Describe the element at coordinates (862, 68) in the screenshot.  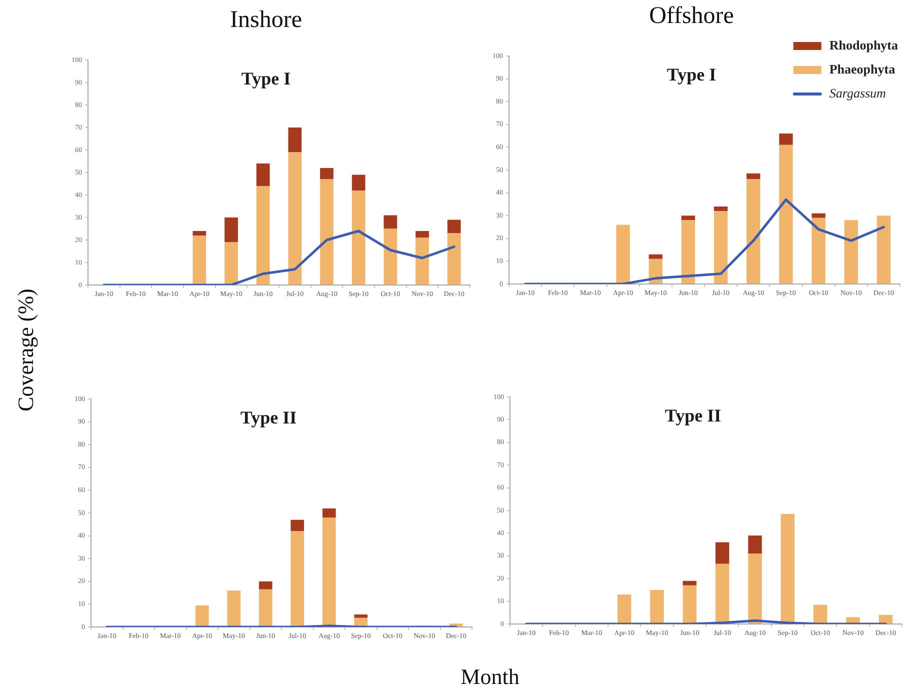
I see `legend-label: Phaeophyta` at that location.